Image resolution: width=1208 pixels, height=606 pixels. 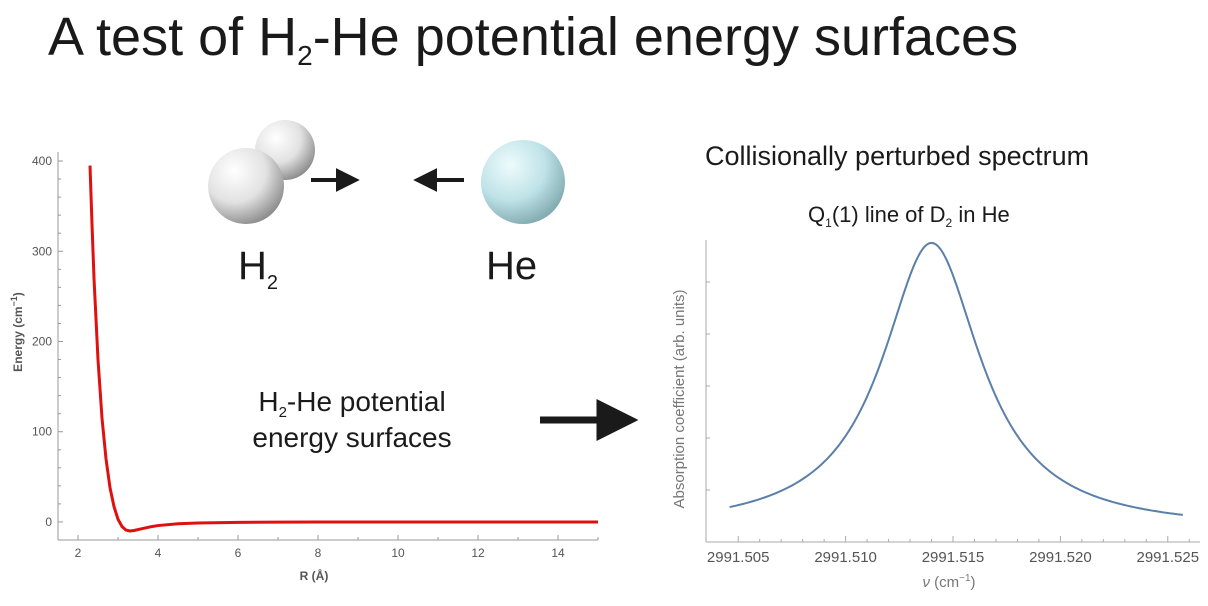 I want to click on title-text-end: -He potential energy surfaces, so click(x=665, y=37).